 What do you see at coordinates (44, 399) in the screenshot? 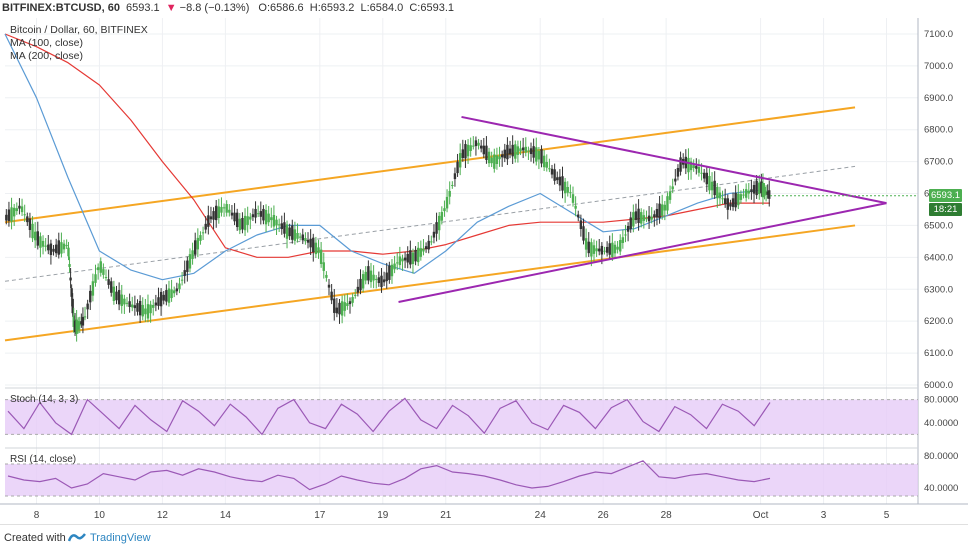
I see `stoch-label: Stoch (14, 3, 3)` at bounding box center [44, 399].